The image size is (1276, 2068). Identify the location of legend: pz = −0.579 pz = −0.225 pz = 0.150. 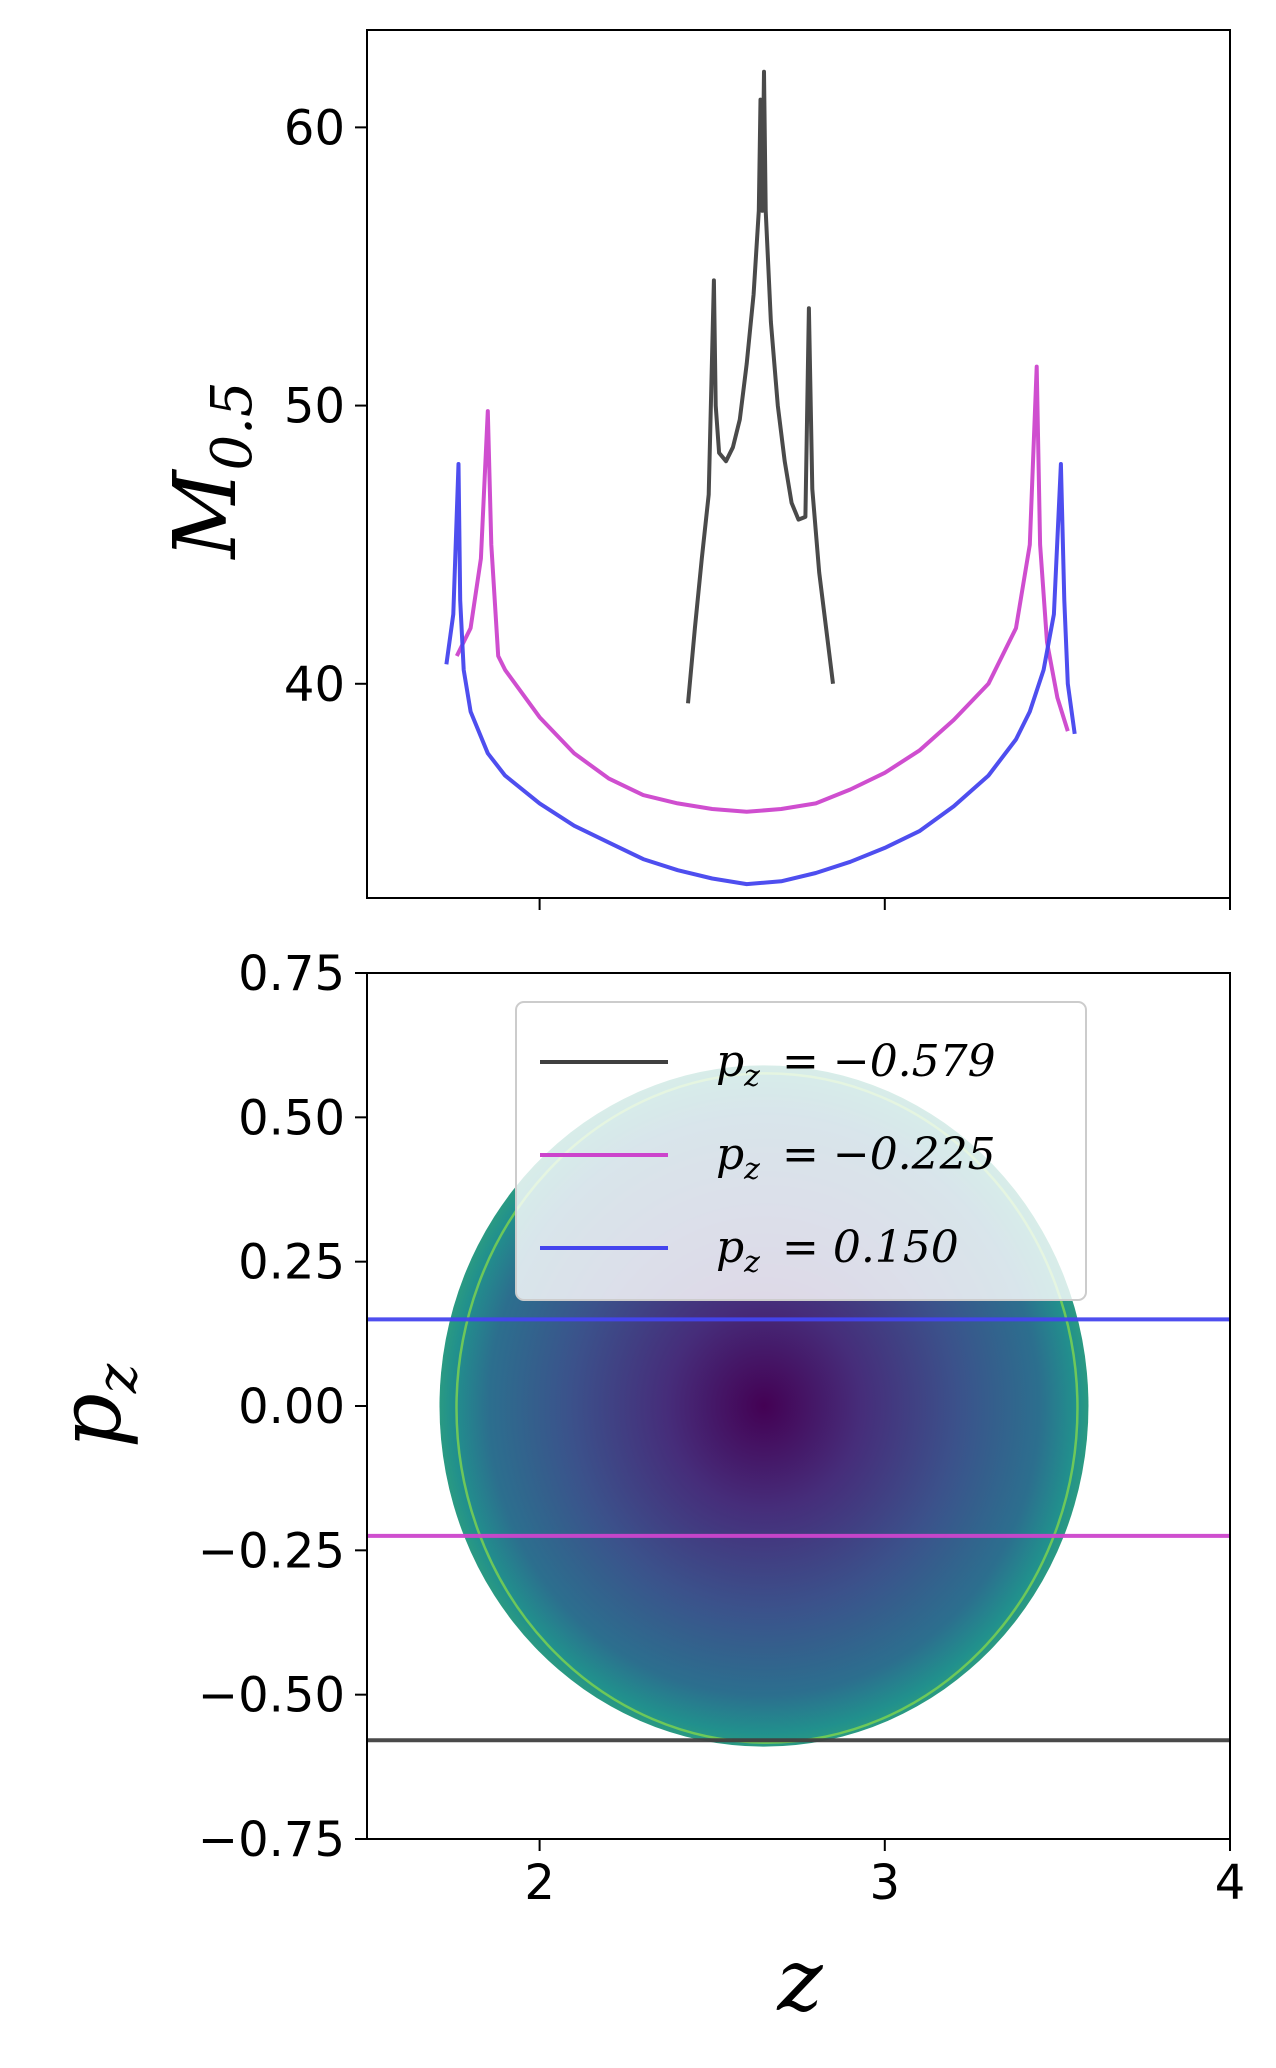
(801, 1151).